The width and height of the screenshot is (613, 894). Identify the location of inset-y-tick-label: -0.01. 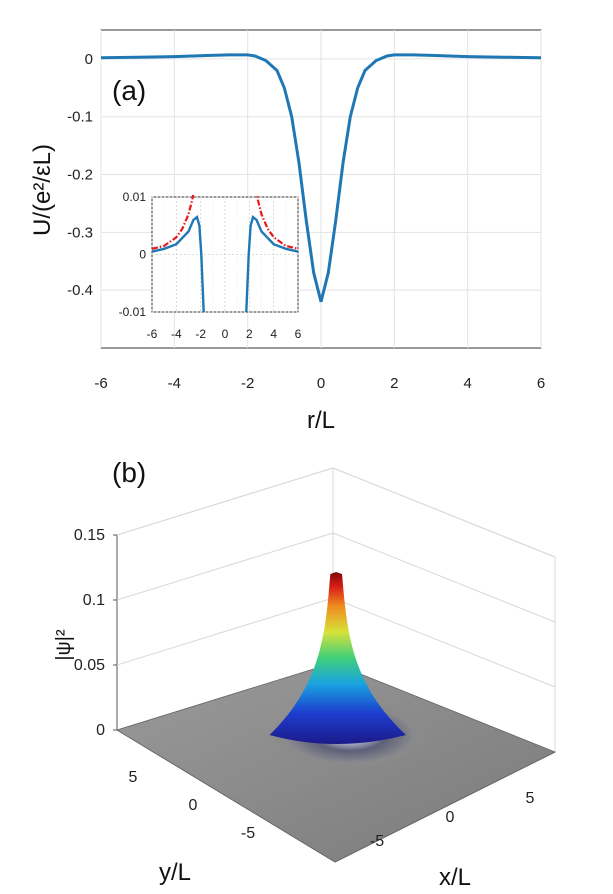
(133, 312).